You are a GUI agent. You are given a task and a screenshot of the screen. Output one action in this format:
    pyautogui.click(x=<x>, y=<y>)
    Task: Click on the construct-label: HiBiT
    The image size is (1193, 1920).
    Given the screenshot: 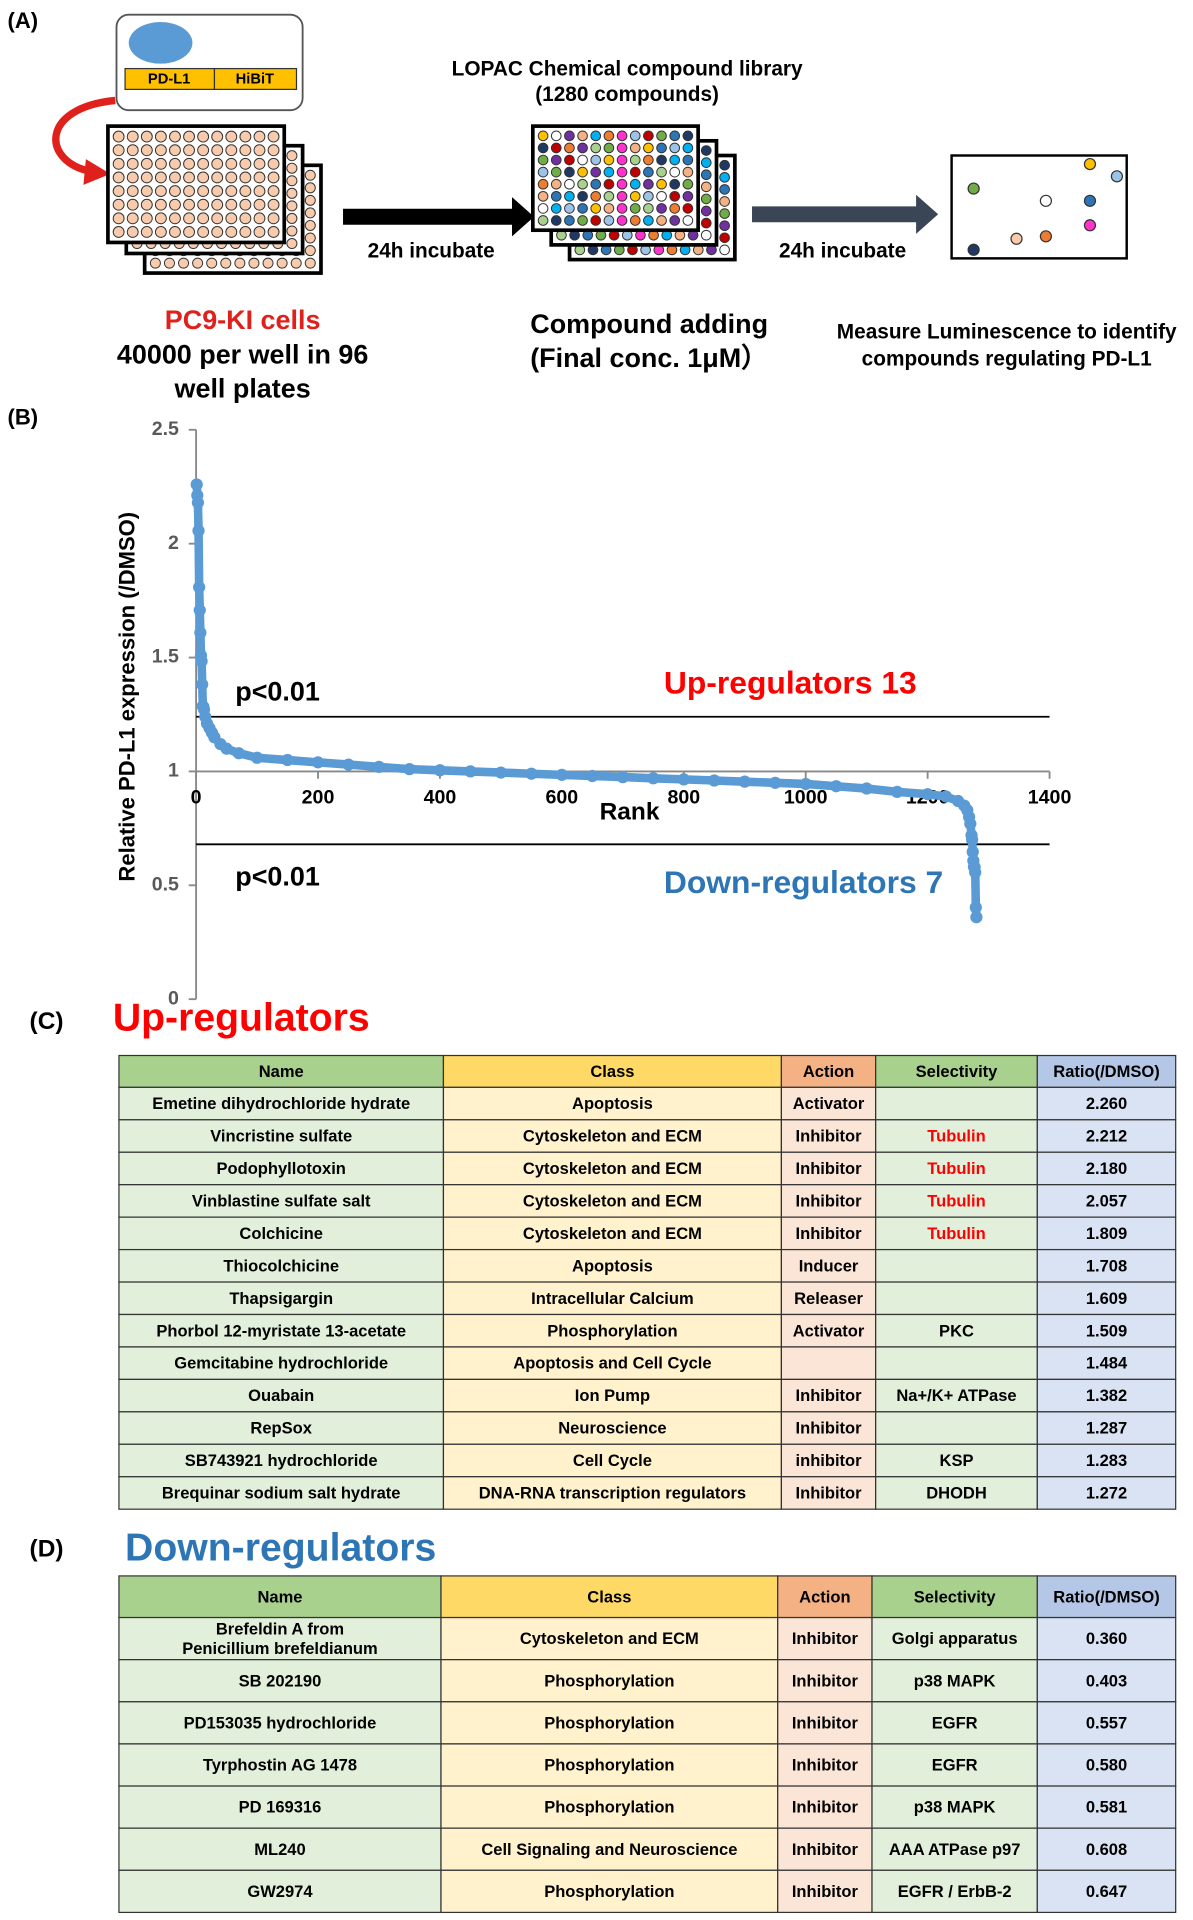 What is the action you would take?
    pyautogui.click(x=255, y=79)
    